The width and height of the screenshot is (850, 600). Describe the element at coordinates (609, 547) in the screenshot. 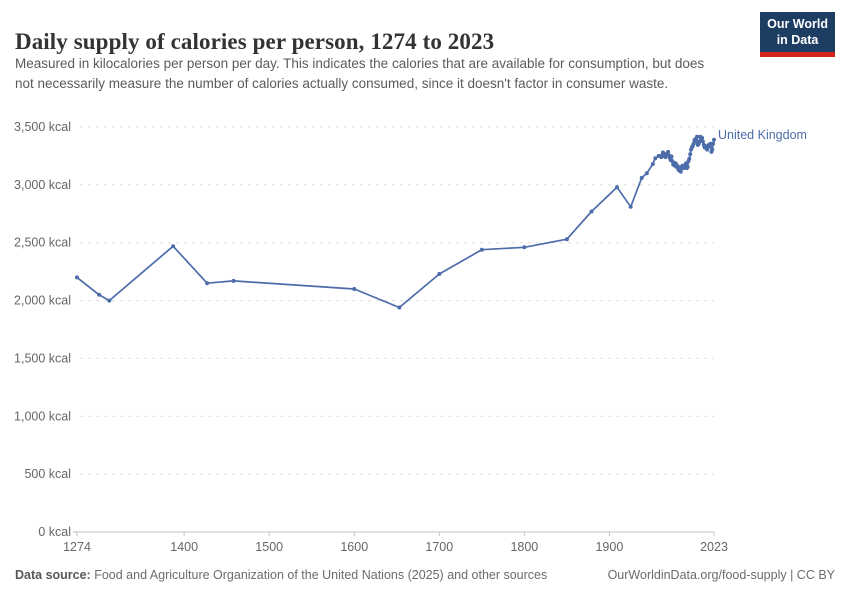

I see `x-axis-tick-label: 1900` at that location.